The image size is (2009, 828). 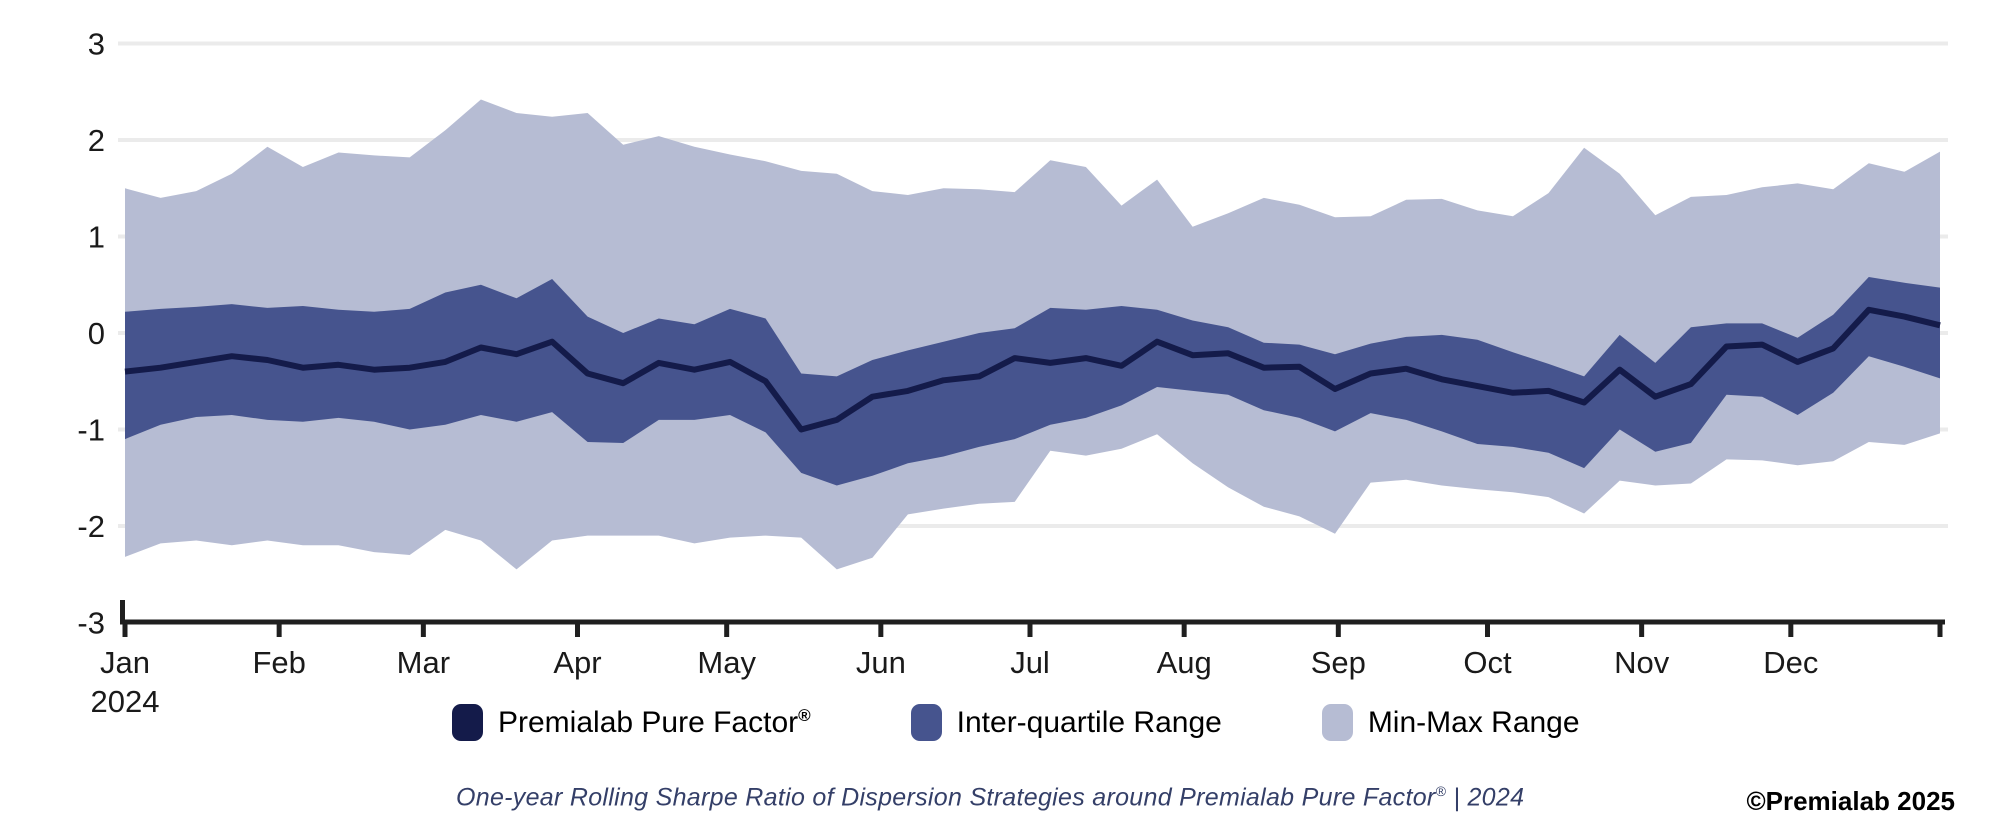 What do you see at coordinates (577, 662) in the screenshot?
I see `x-axis-label: Apr` at bounding box center [577, 662].